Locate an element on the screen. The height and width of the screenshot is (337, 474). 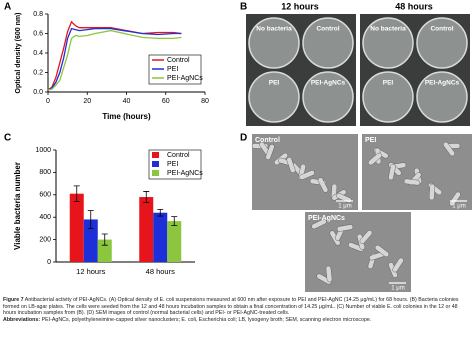
y-tick-label: 600 is located at coordinates (45, 195).